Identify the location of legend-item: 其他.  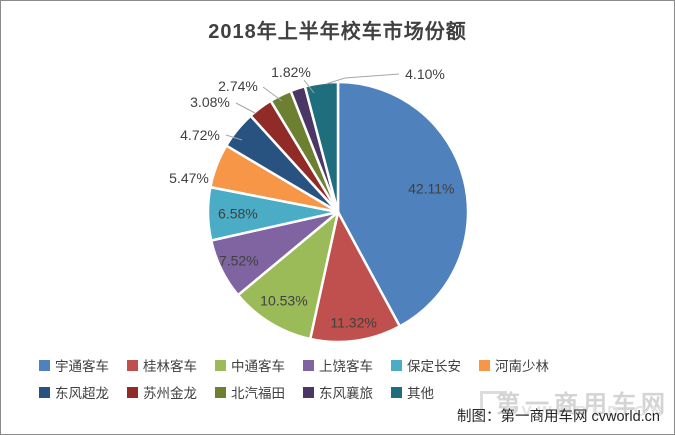
(412, 392).